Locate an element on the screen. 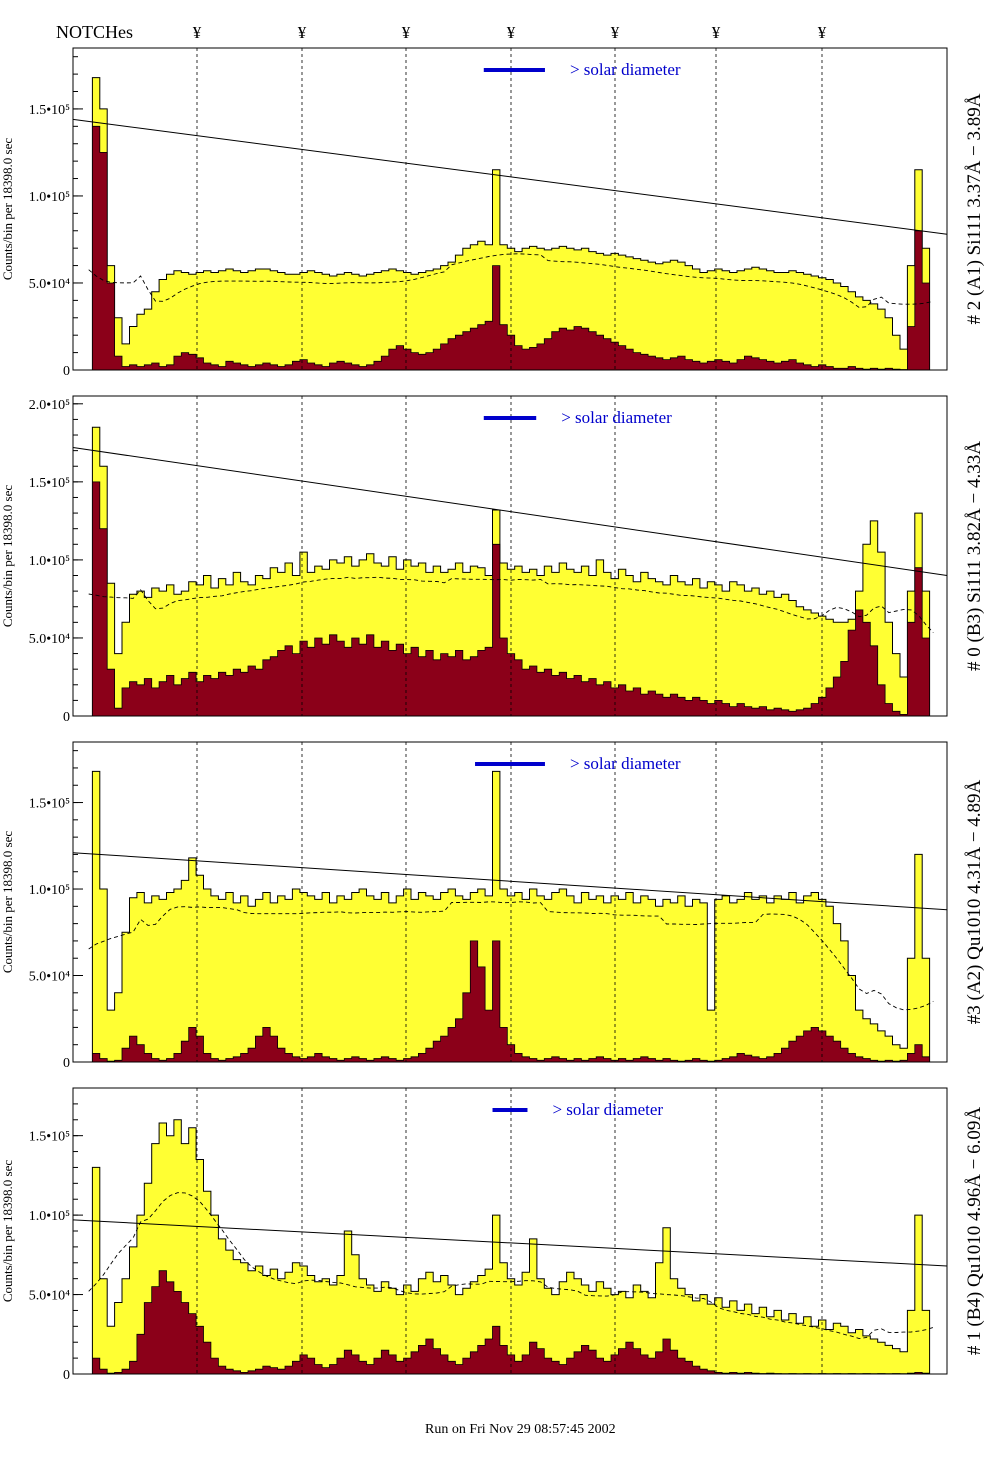  y-tick-label: 2.0•10⁵ is located at coordinates (49, 405).